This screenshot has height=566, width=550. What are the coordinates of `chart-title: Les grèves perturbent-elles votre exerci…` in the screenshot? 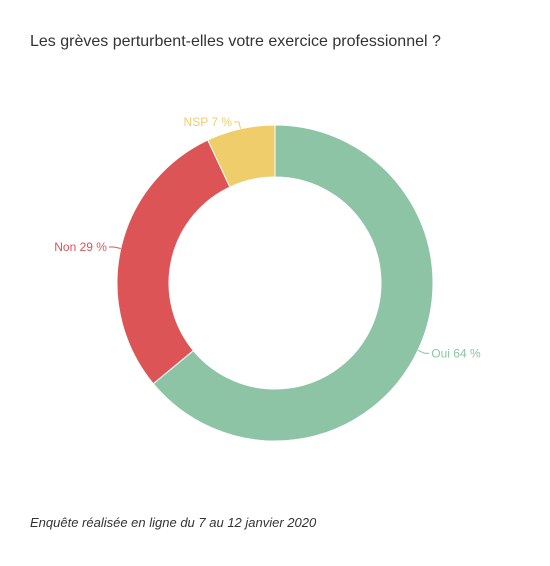 It's located at (235, 41).